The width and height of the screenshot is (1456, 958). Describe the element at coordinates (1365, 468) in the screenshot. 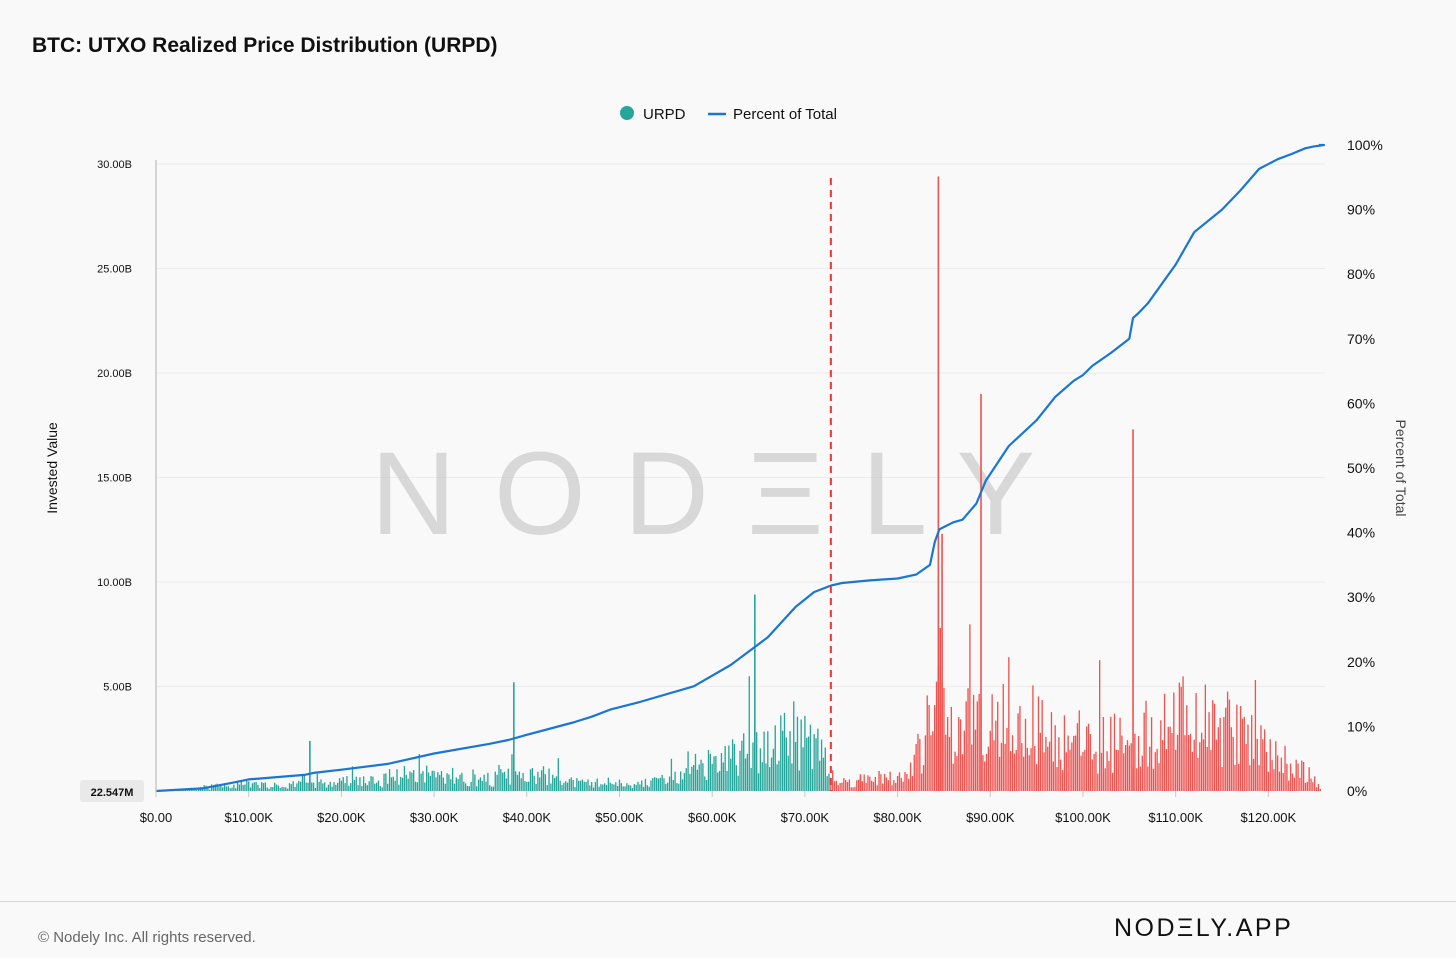

I see `y2-axis-ticks: 0% 10% 20% 30% 40% 50% 60% 70% 80% 90% 100%` at that location.